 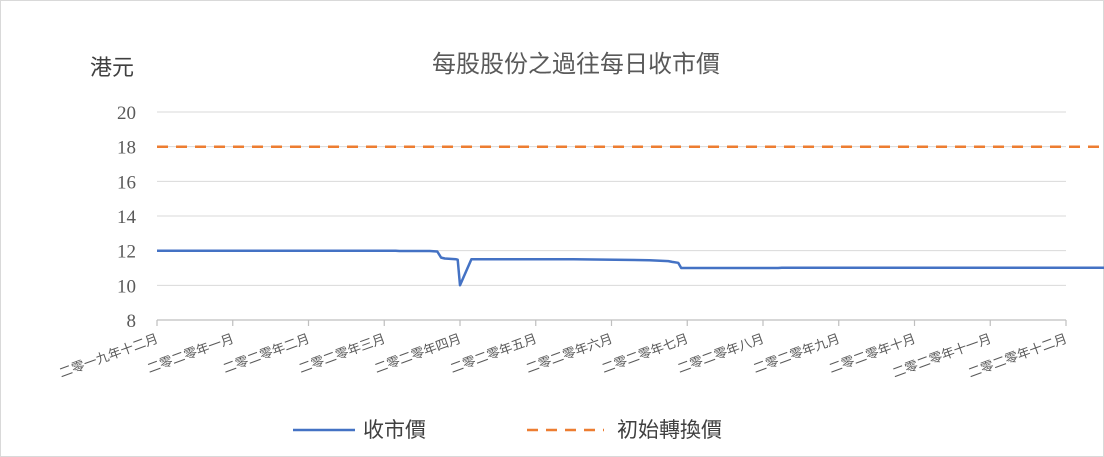 I want to click on y-tick-labels: 8 10 12 14 16 18 20, so click(x=127, y=217).